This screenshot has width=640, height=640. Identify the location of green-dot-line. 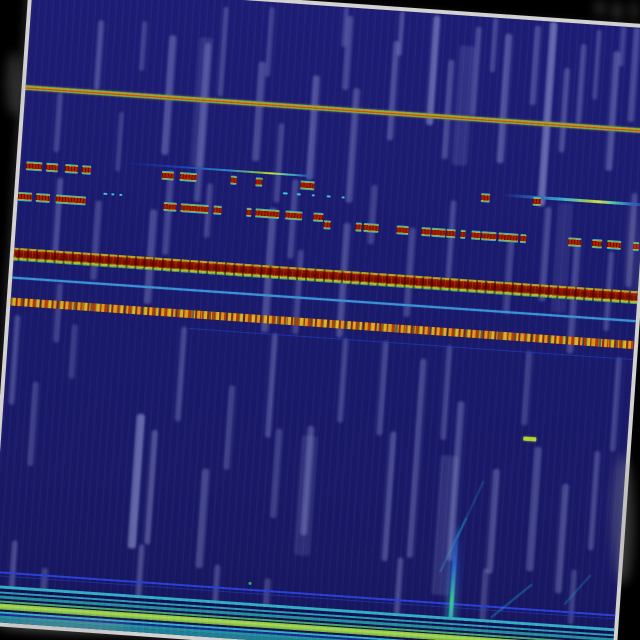
(250, 583).